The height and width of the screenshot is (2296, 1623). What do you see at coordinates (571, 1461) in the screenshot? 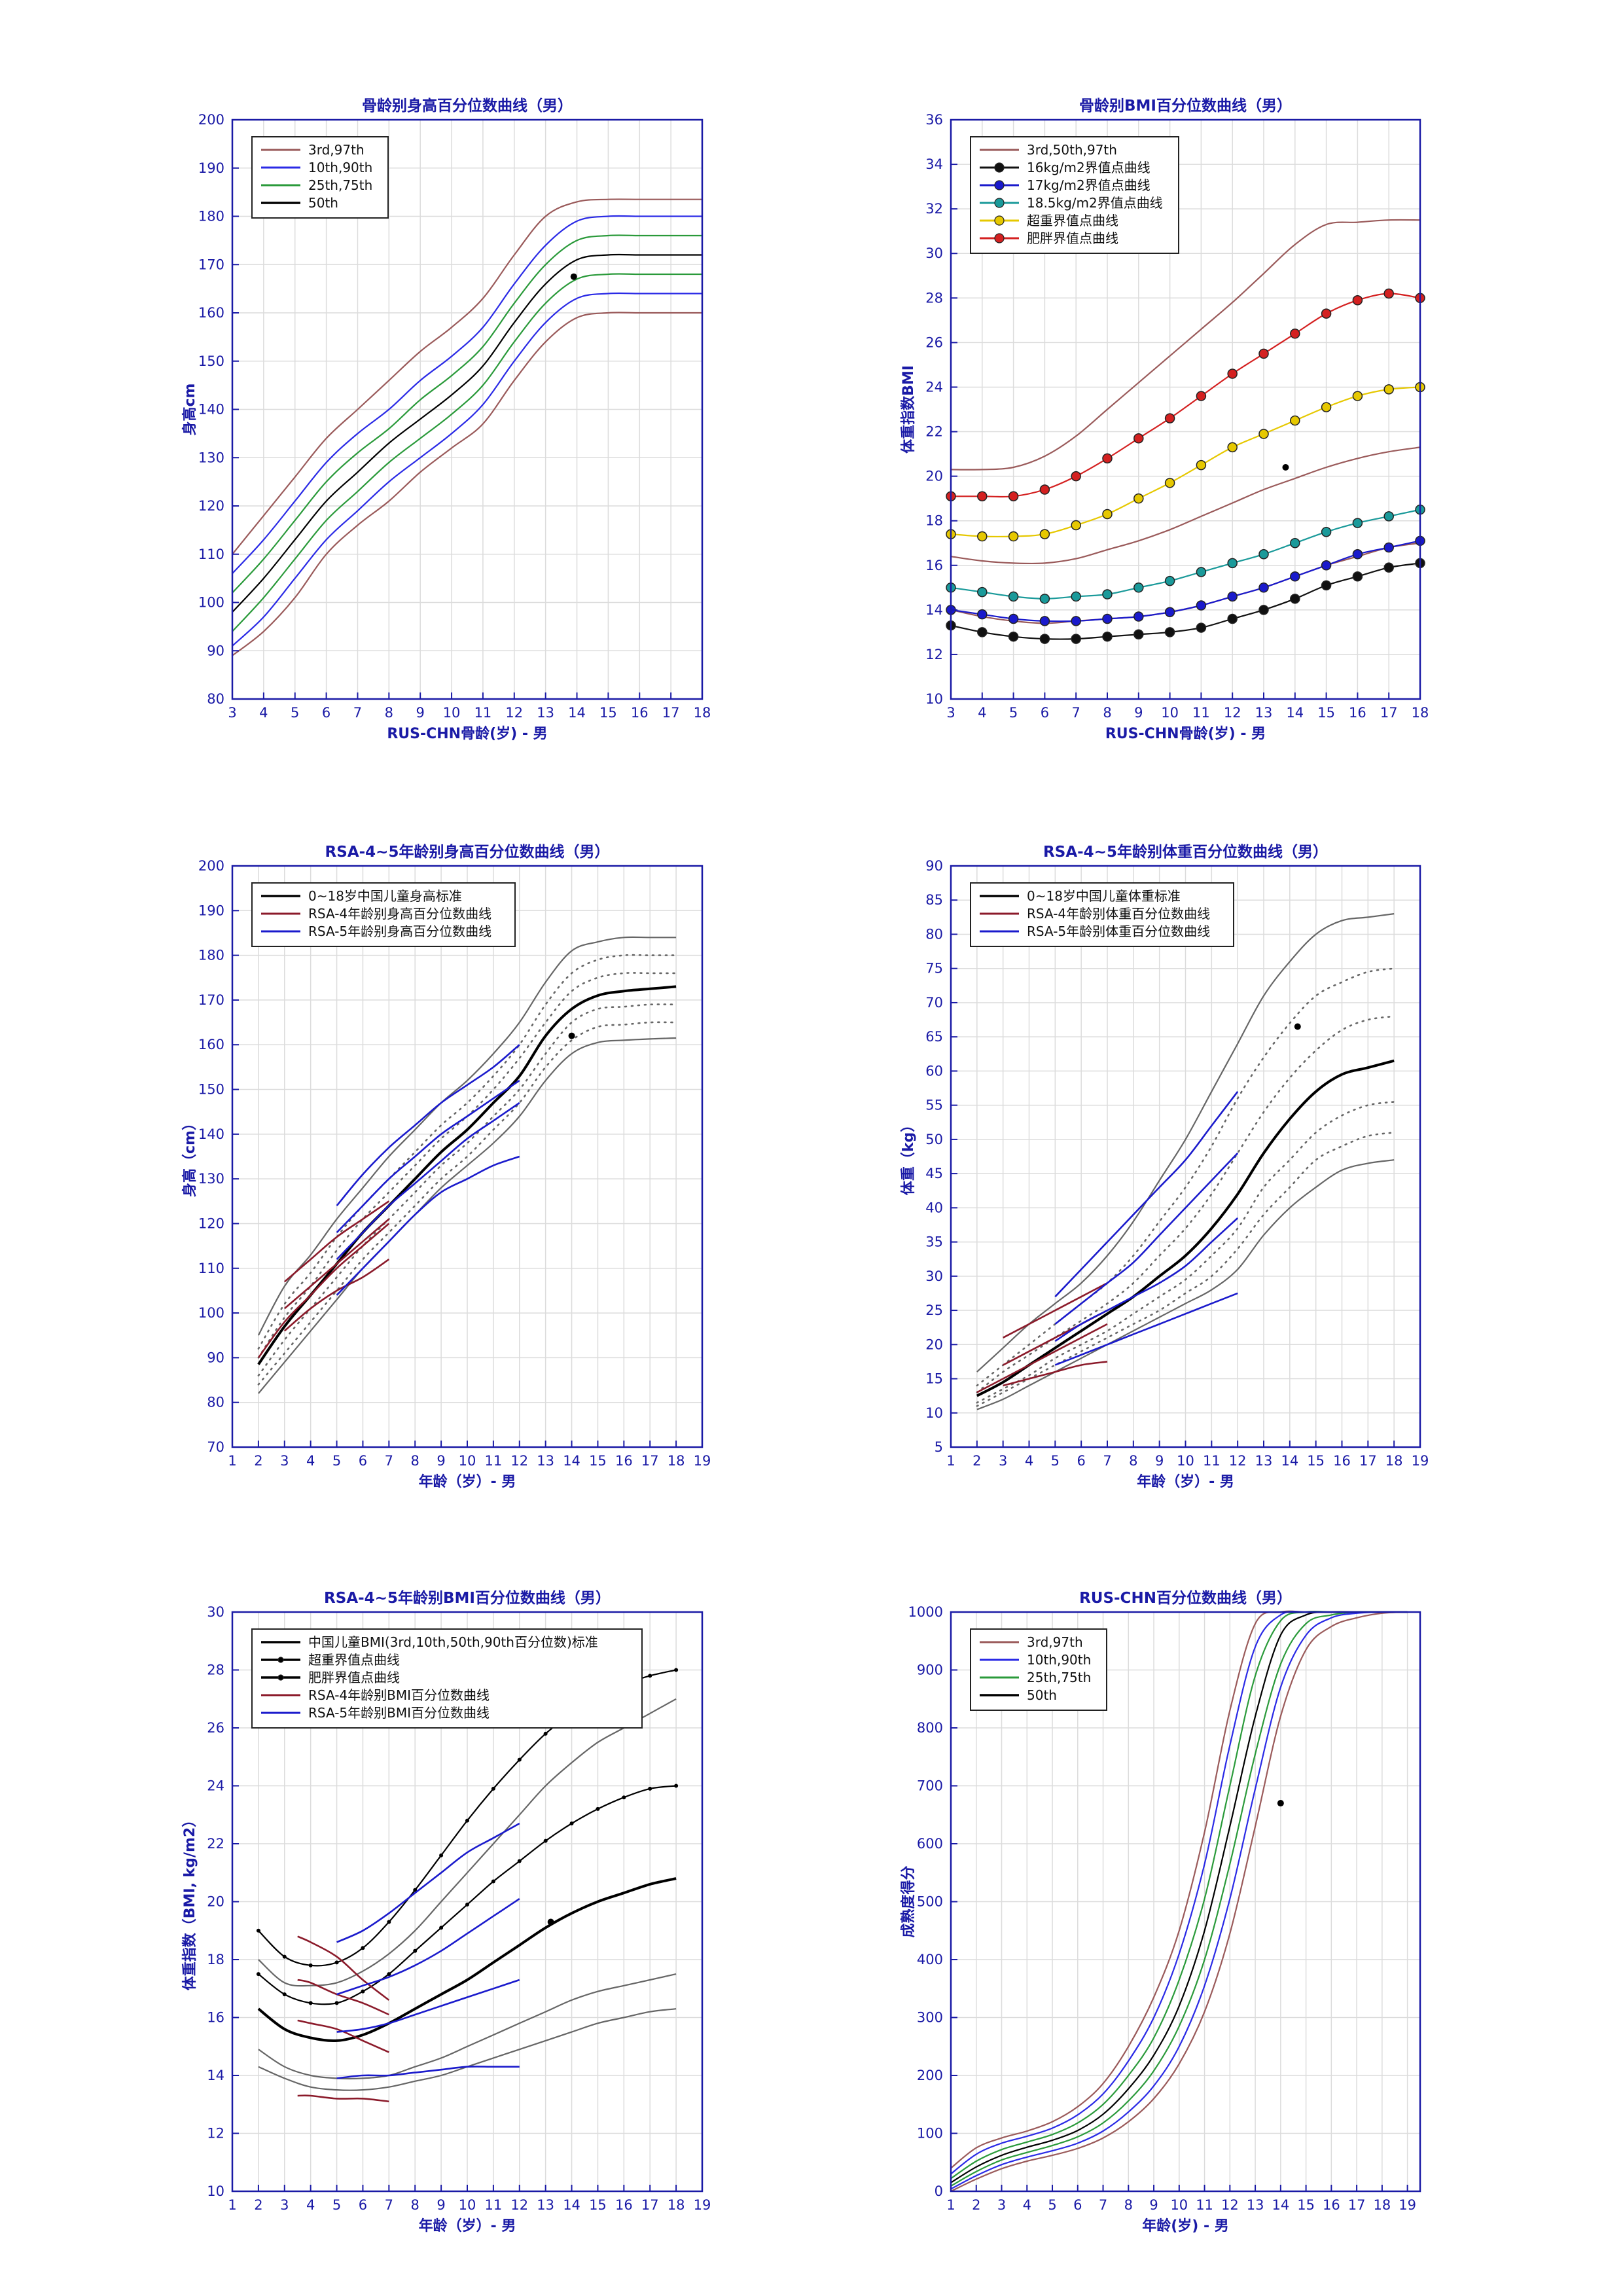
I see `x-tick-label: 14` at bounding box center [571, 1461].